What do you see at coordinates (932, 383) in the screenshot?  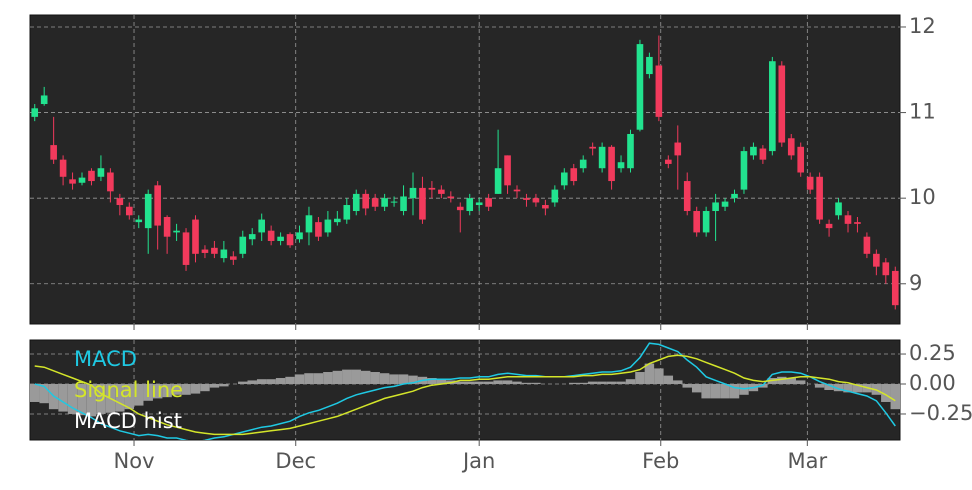 I see `y-tick-label: 0.00` at bounding box center [932, 383].